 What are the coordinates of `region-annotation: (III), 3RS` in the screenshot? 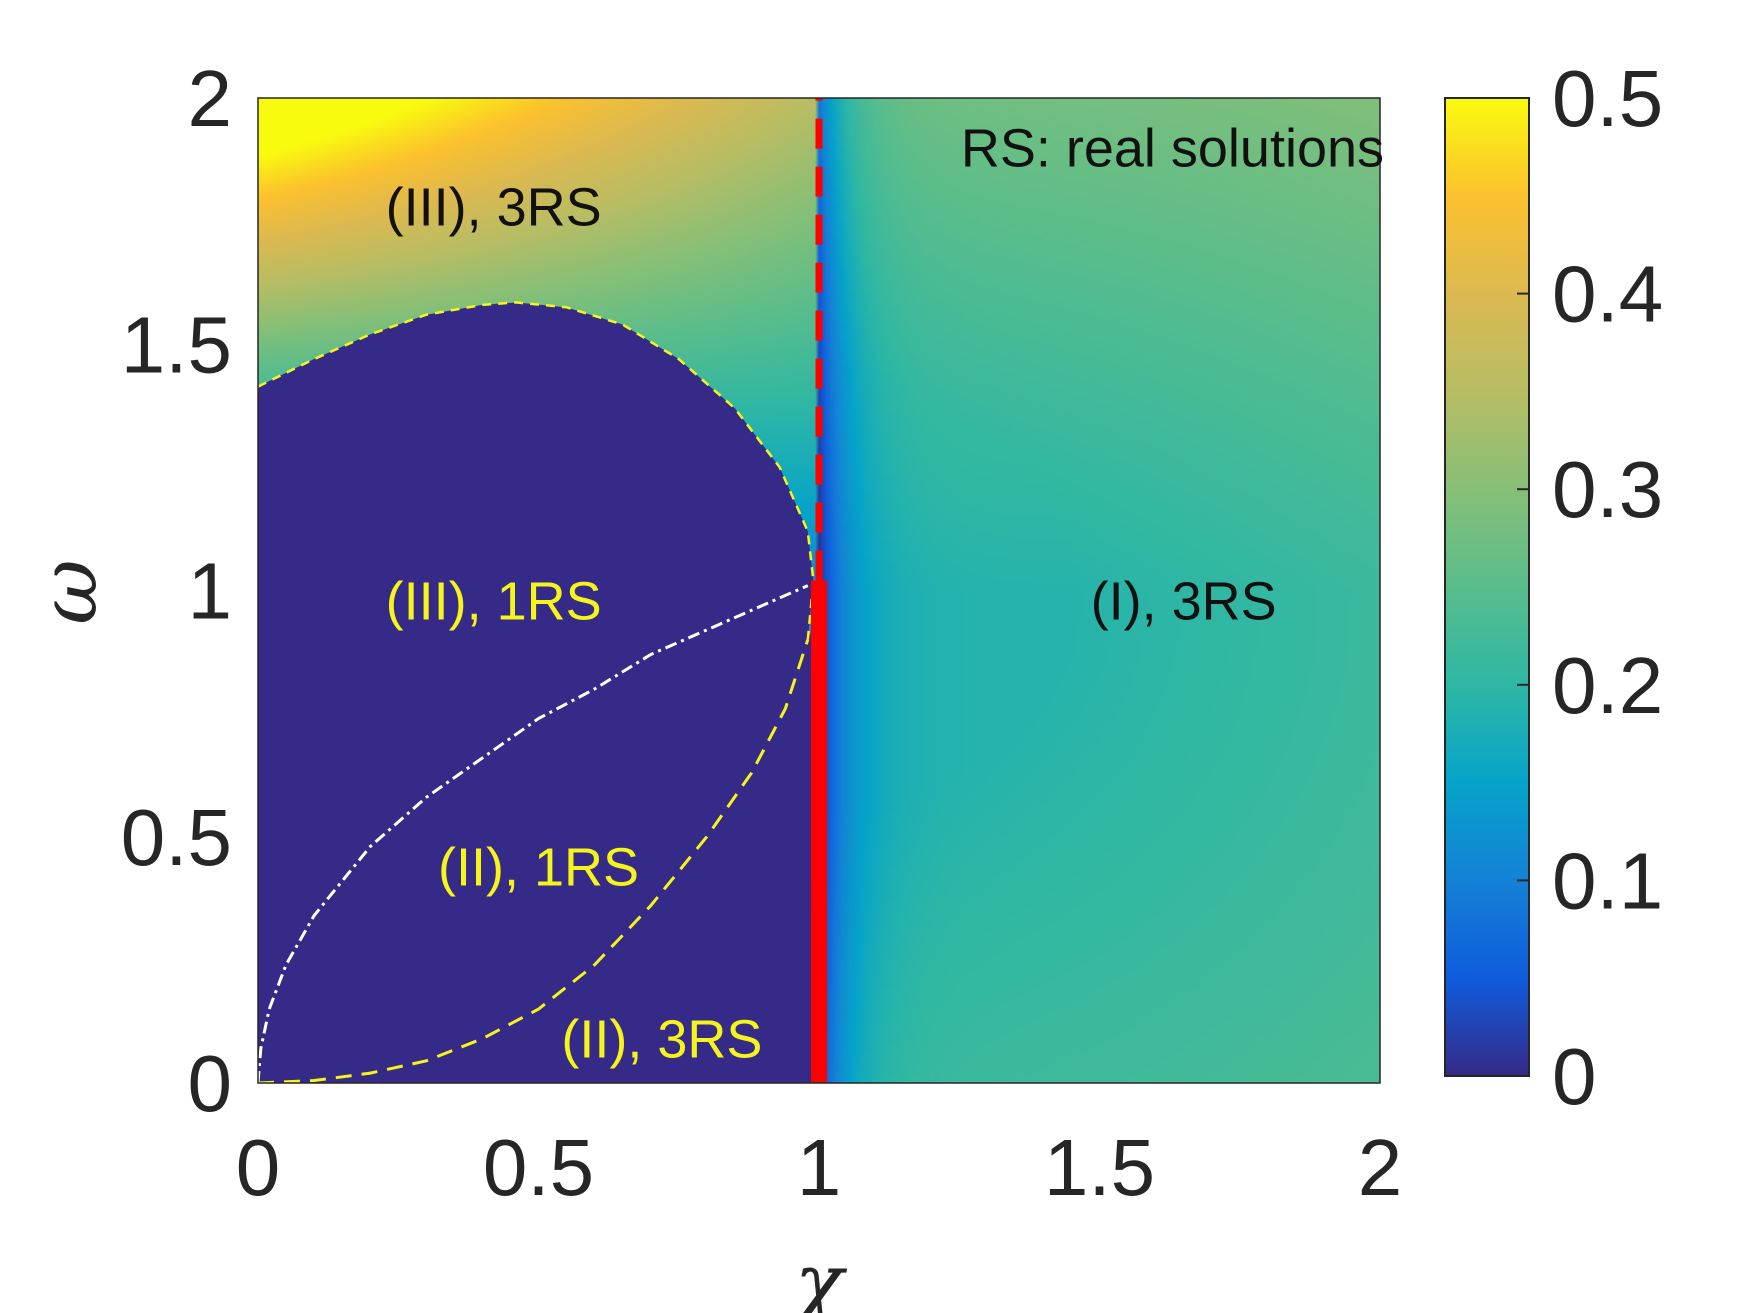 It's located at (494, 207).